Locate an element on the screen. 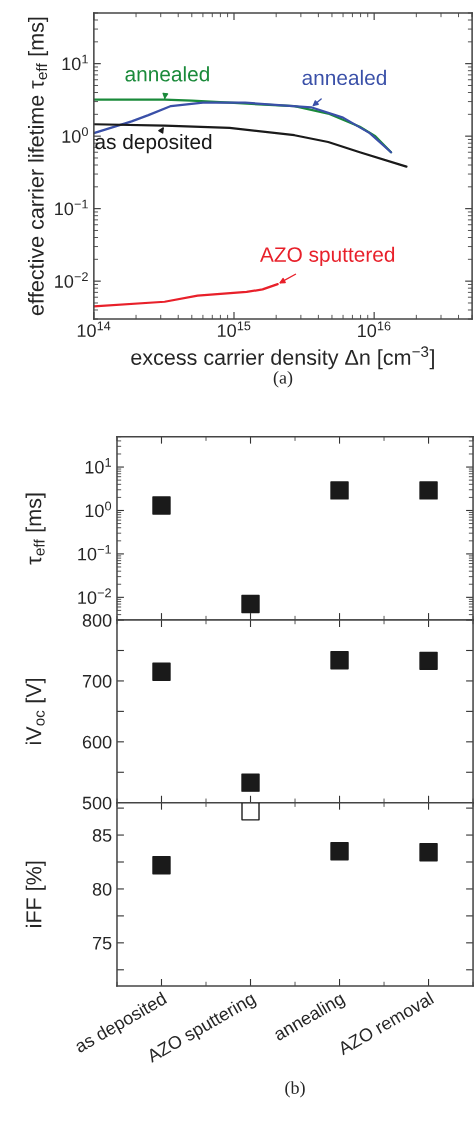  y-tick-label: 700 is located at coordinates (97, 681).